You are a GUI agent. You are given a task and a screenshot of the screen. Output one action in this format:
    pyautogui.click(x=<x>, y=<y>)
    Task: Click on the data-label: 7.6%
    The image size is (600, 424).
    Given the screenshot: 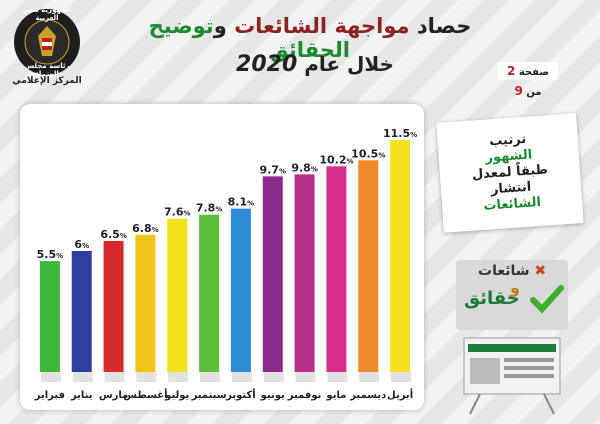 What is the action you would take?
    pyautogui.click(x=177, y=212)
    